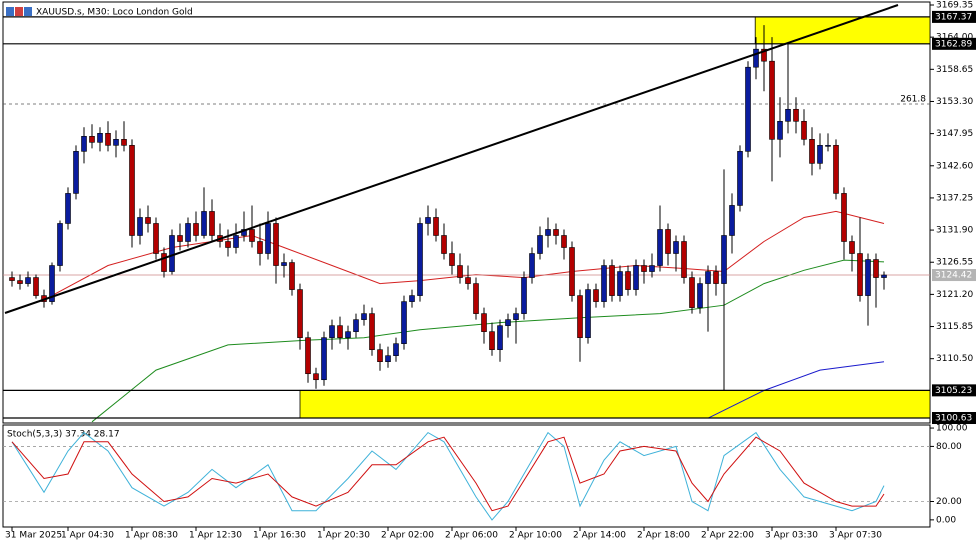  I want to click on symbol-icon, so click(19, 11).